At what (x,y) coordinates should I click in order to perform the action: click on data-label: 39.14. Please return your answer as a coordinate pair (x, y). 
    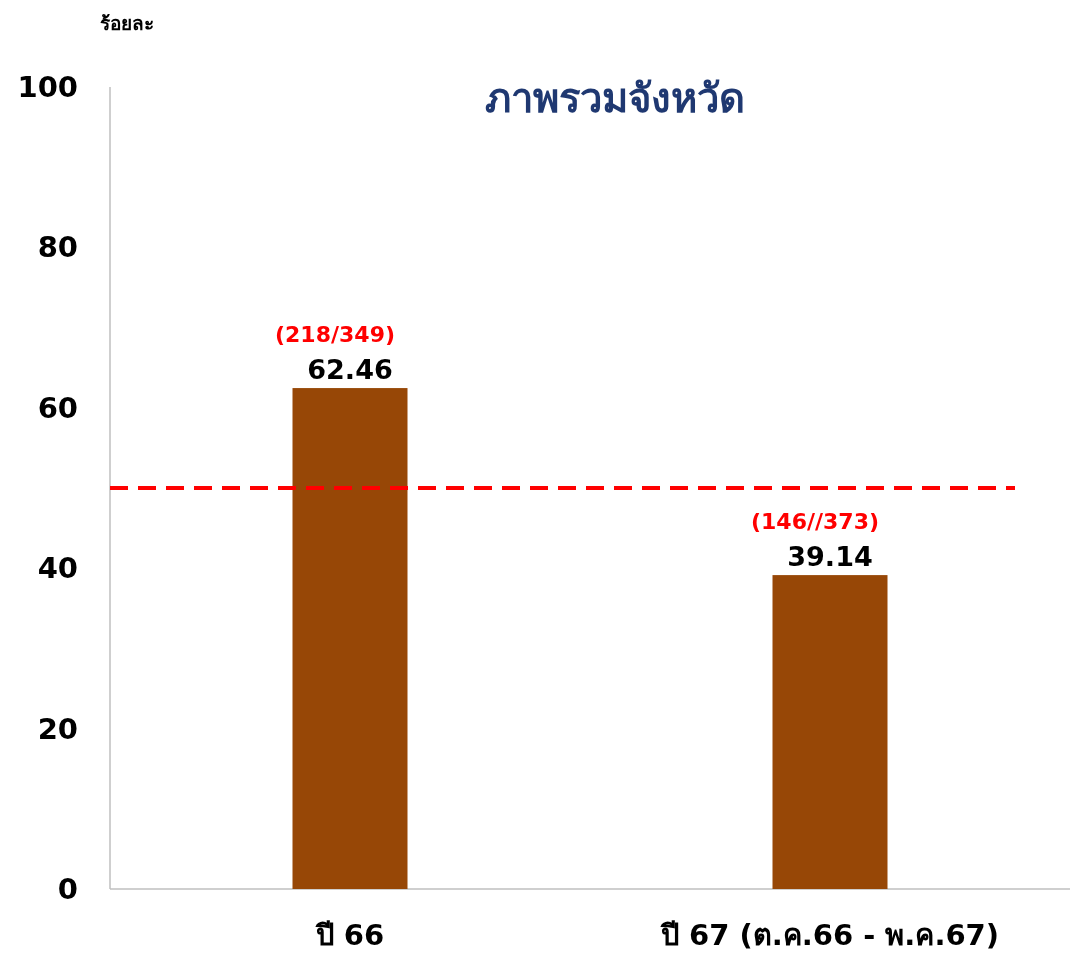
    Looking at the image, I should click on (830, 557).